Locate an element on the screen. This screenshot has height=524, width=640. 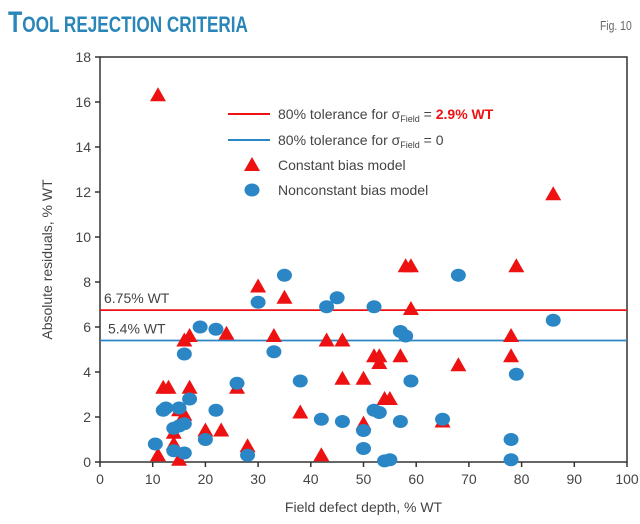
x-tick-label: 10 is located at coordinates (153, 479).